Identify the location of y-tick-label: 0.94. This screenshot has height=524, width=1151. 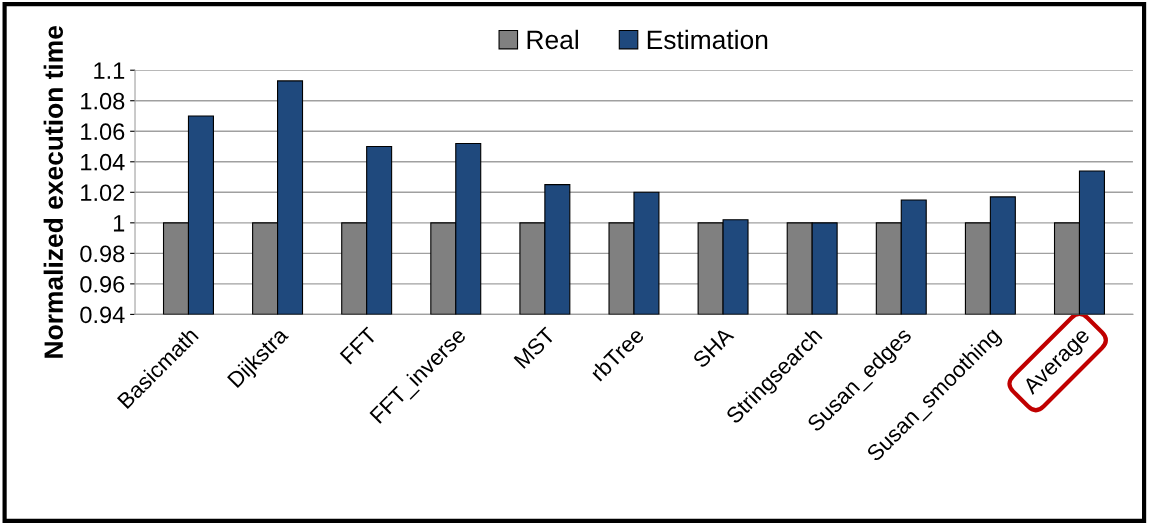
(102, 315).